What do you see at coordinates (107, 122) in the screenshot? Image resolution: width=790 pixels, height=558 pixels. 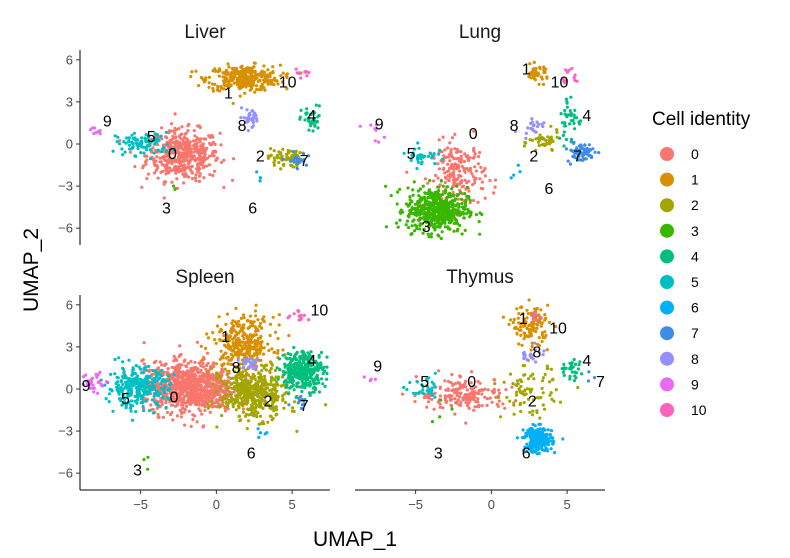 I see `cluster-label-9: 9` at bounding box center [107, 122].